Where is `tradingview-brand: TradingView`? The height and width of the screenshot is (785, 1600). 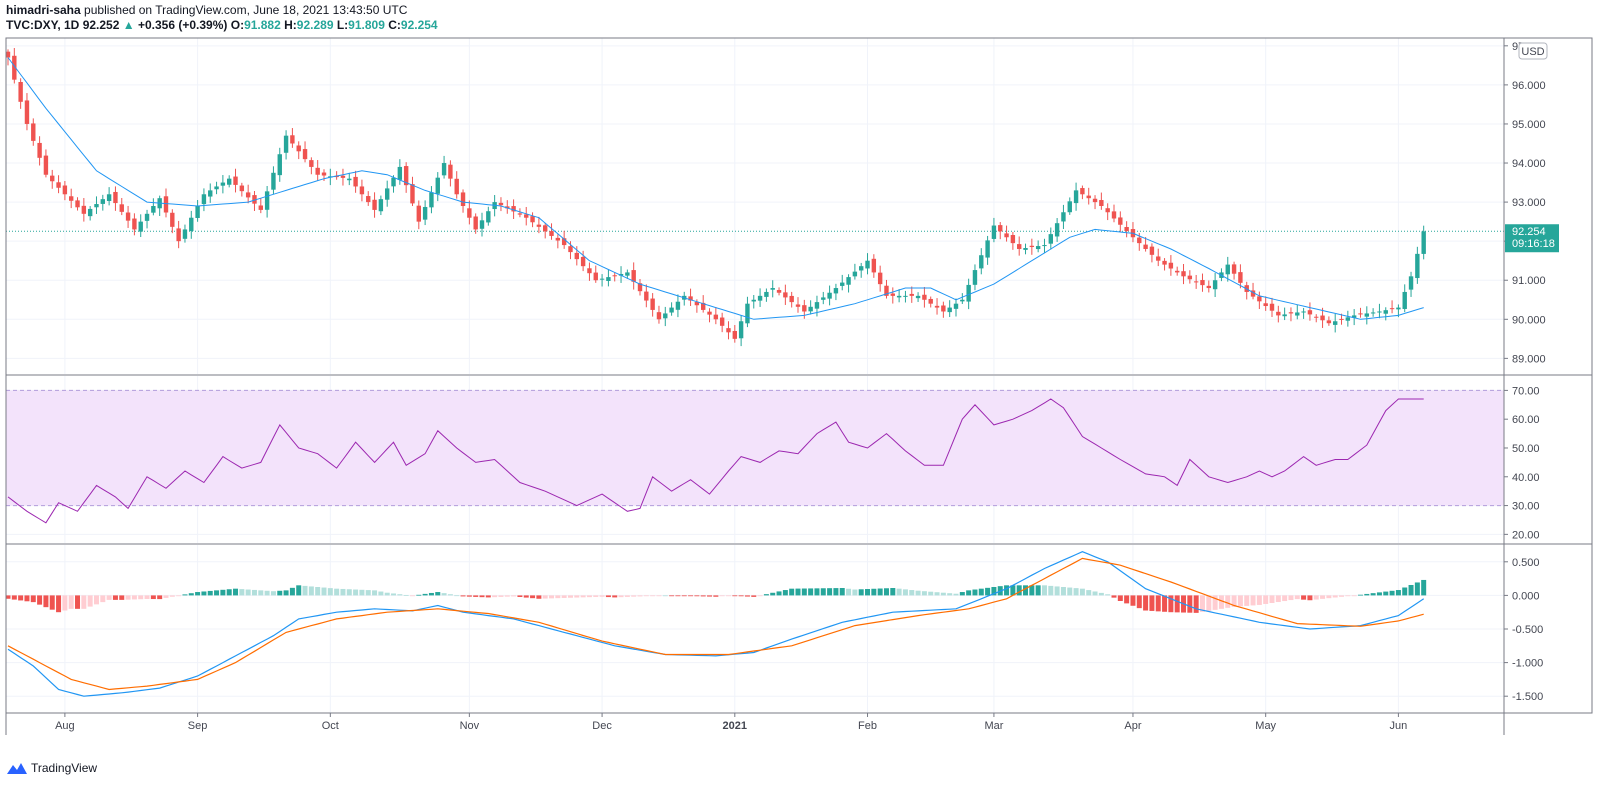
tradingview-brand: TradingView is located at coordinates (51, 768).